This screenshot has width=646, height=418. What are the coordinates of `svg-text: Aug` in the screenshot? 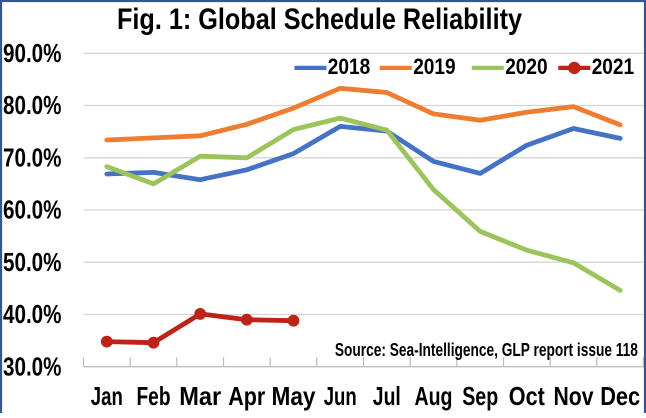 It's located at (434, 396).